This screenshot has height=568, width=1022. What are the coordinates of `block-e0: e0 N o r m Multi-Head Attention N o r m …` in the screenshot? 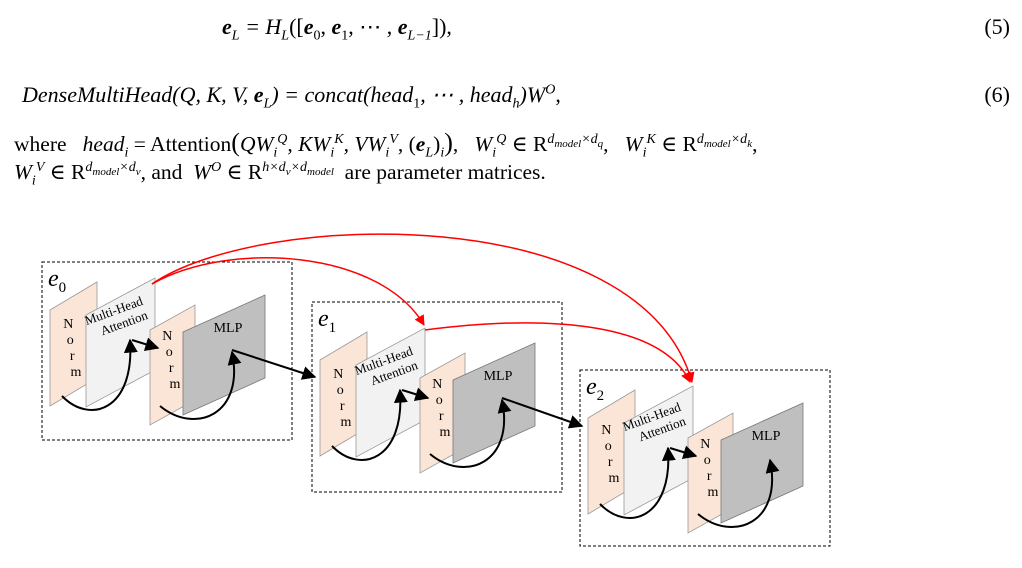 It's located at (167, 351).